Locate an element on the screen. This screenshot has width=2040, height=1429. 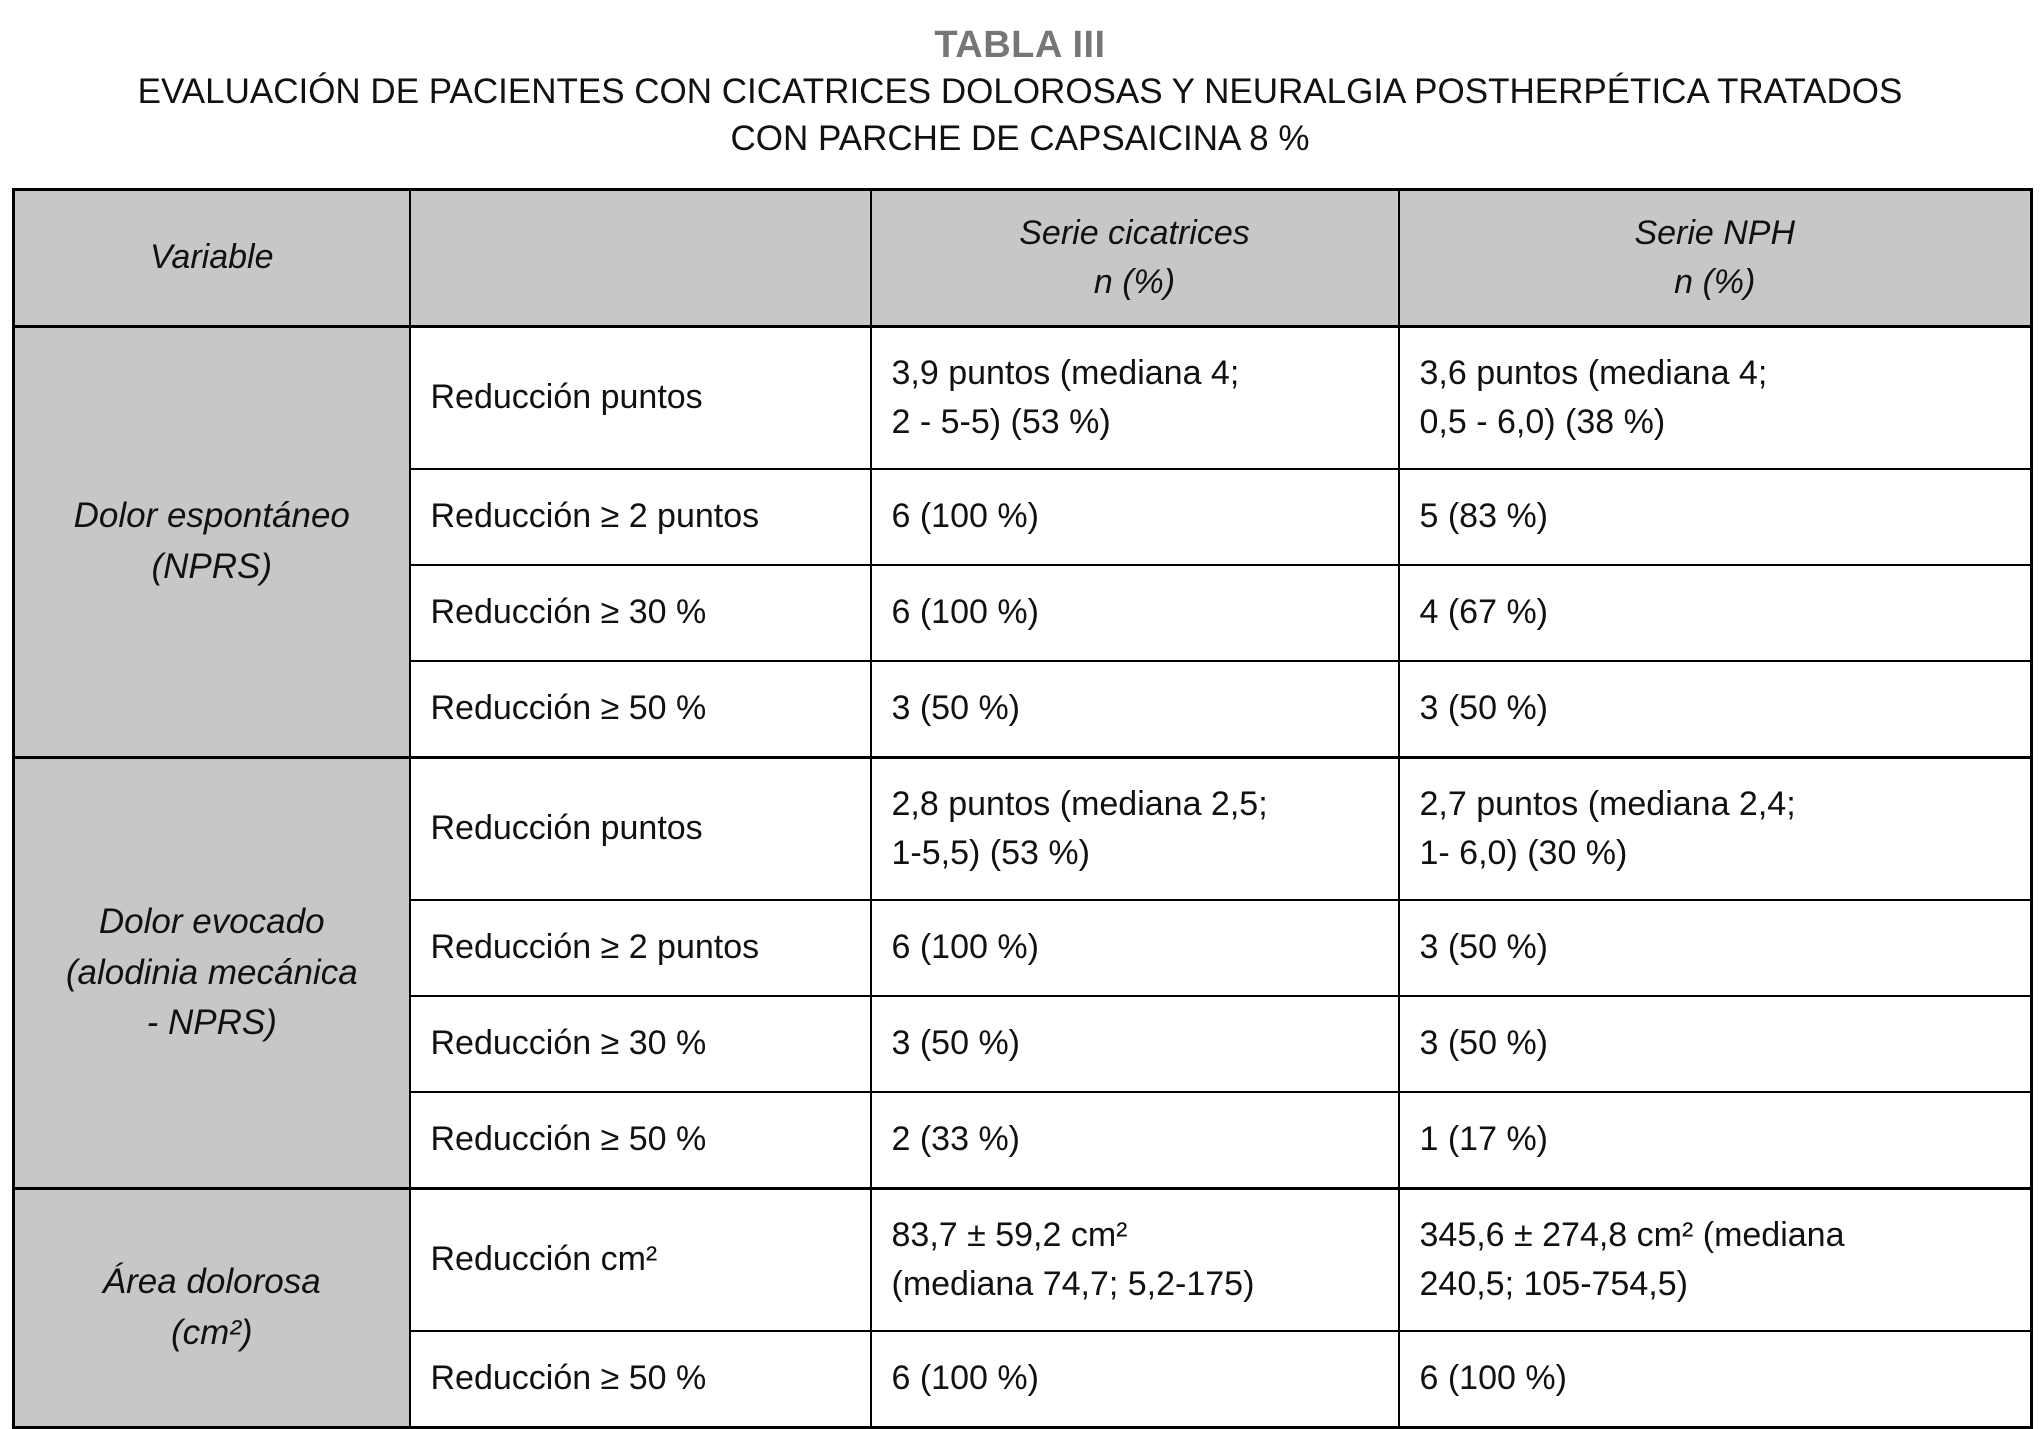
nph-value-cell: 1 (17 %) is located at coordinates (1715, 1140).